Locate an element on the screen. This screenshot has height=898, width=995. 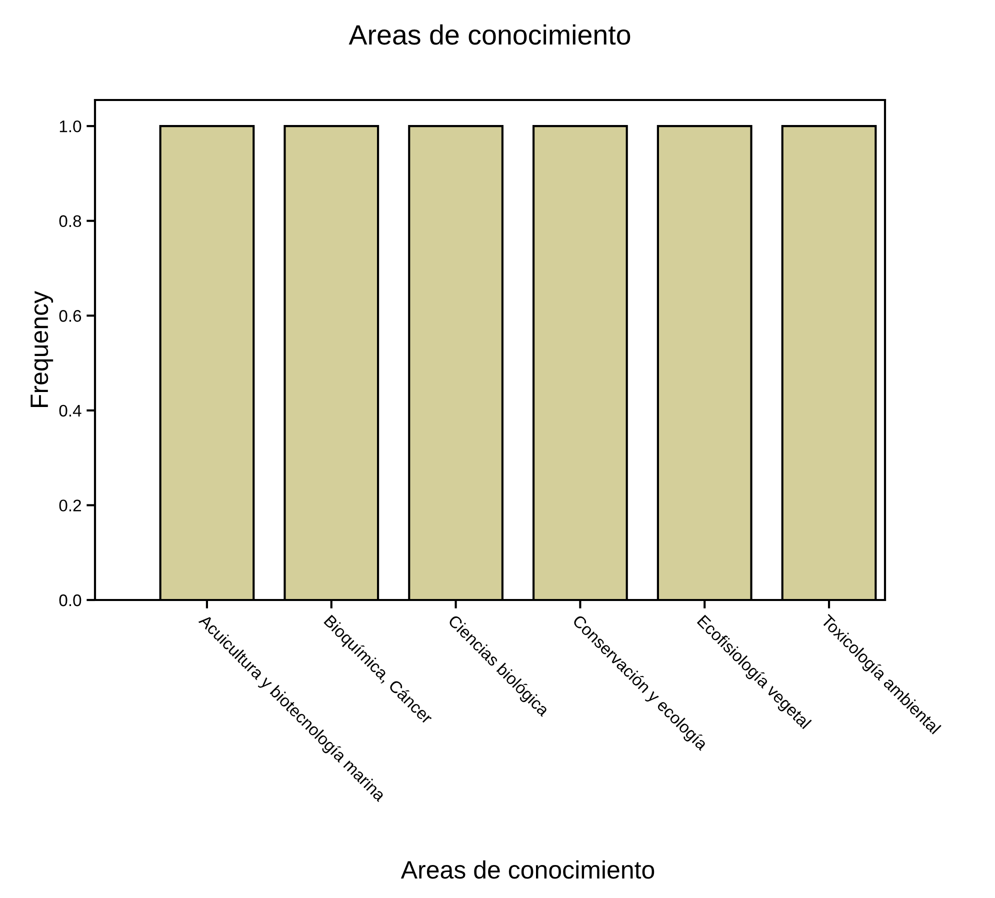
y-tick-label: 1.0 is located at coordinates (71, 126).